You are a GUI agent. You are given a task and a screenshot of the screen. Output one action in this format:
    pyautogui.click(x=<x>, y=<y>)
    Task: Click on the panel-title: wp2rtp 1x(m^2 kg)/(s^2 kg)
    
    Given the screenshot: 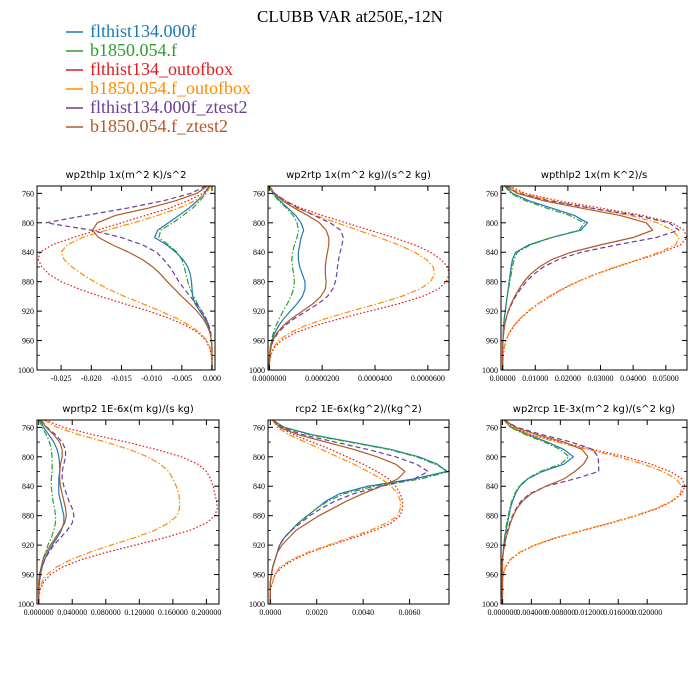 What is the action you would take?
    pyautogui.click(x=358, y=175)
    